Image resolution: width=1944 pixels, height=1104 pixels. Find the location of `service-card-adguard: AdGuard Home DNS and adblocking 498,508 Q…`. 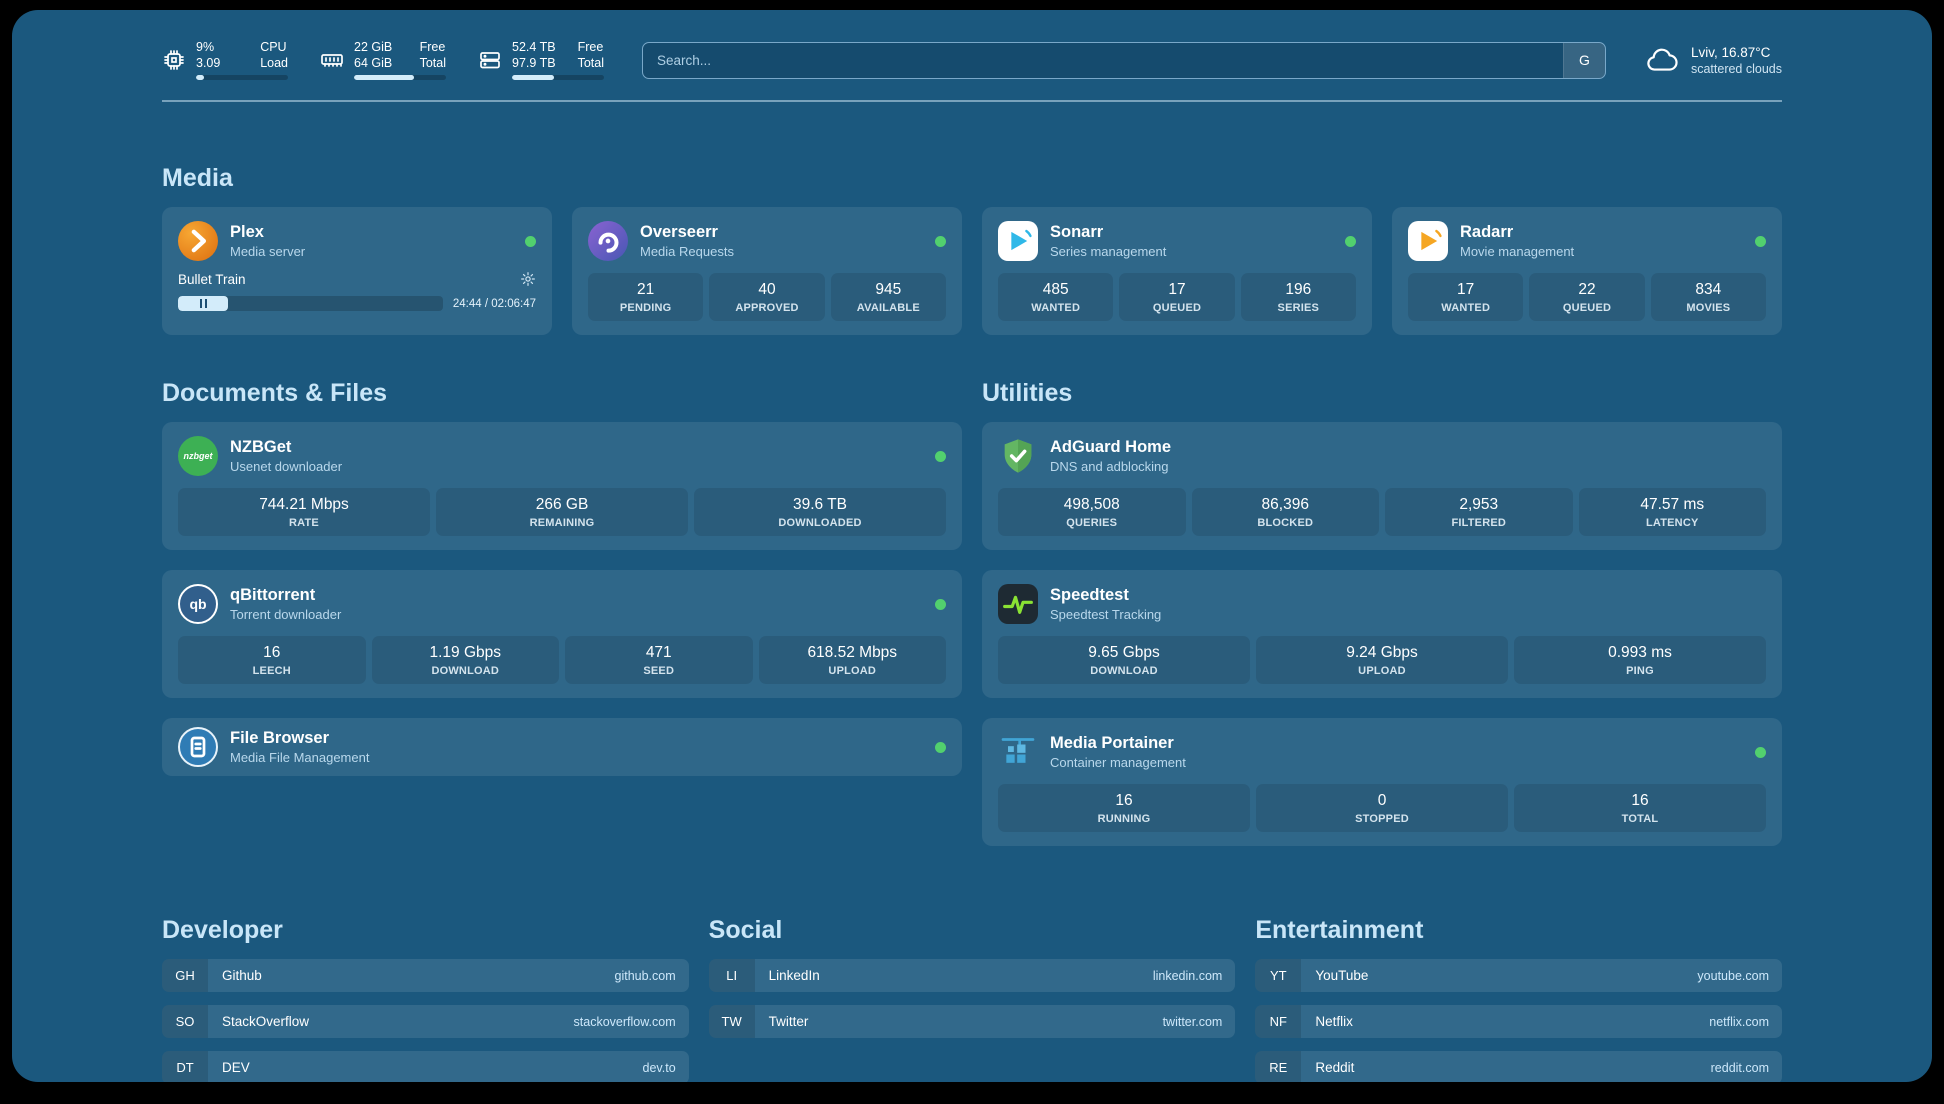

service-card-adguard: AdGuard Home DNS and adblocking 498,508 Q… is located at coordinates (1382, 486).